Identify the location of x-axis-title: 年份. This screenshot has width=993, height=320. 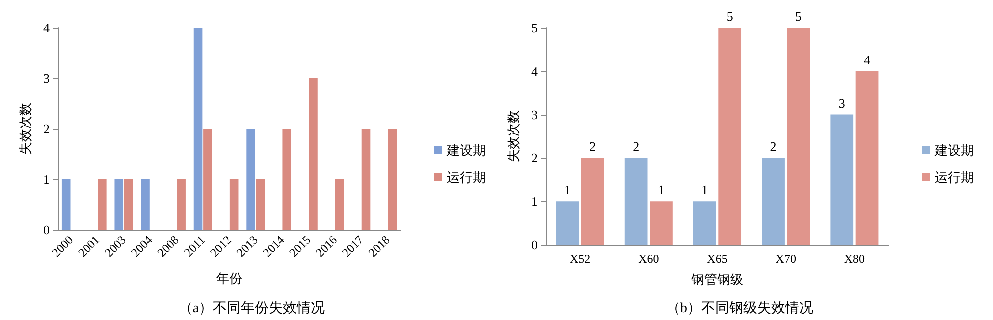
(229, 278).